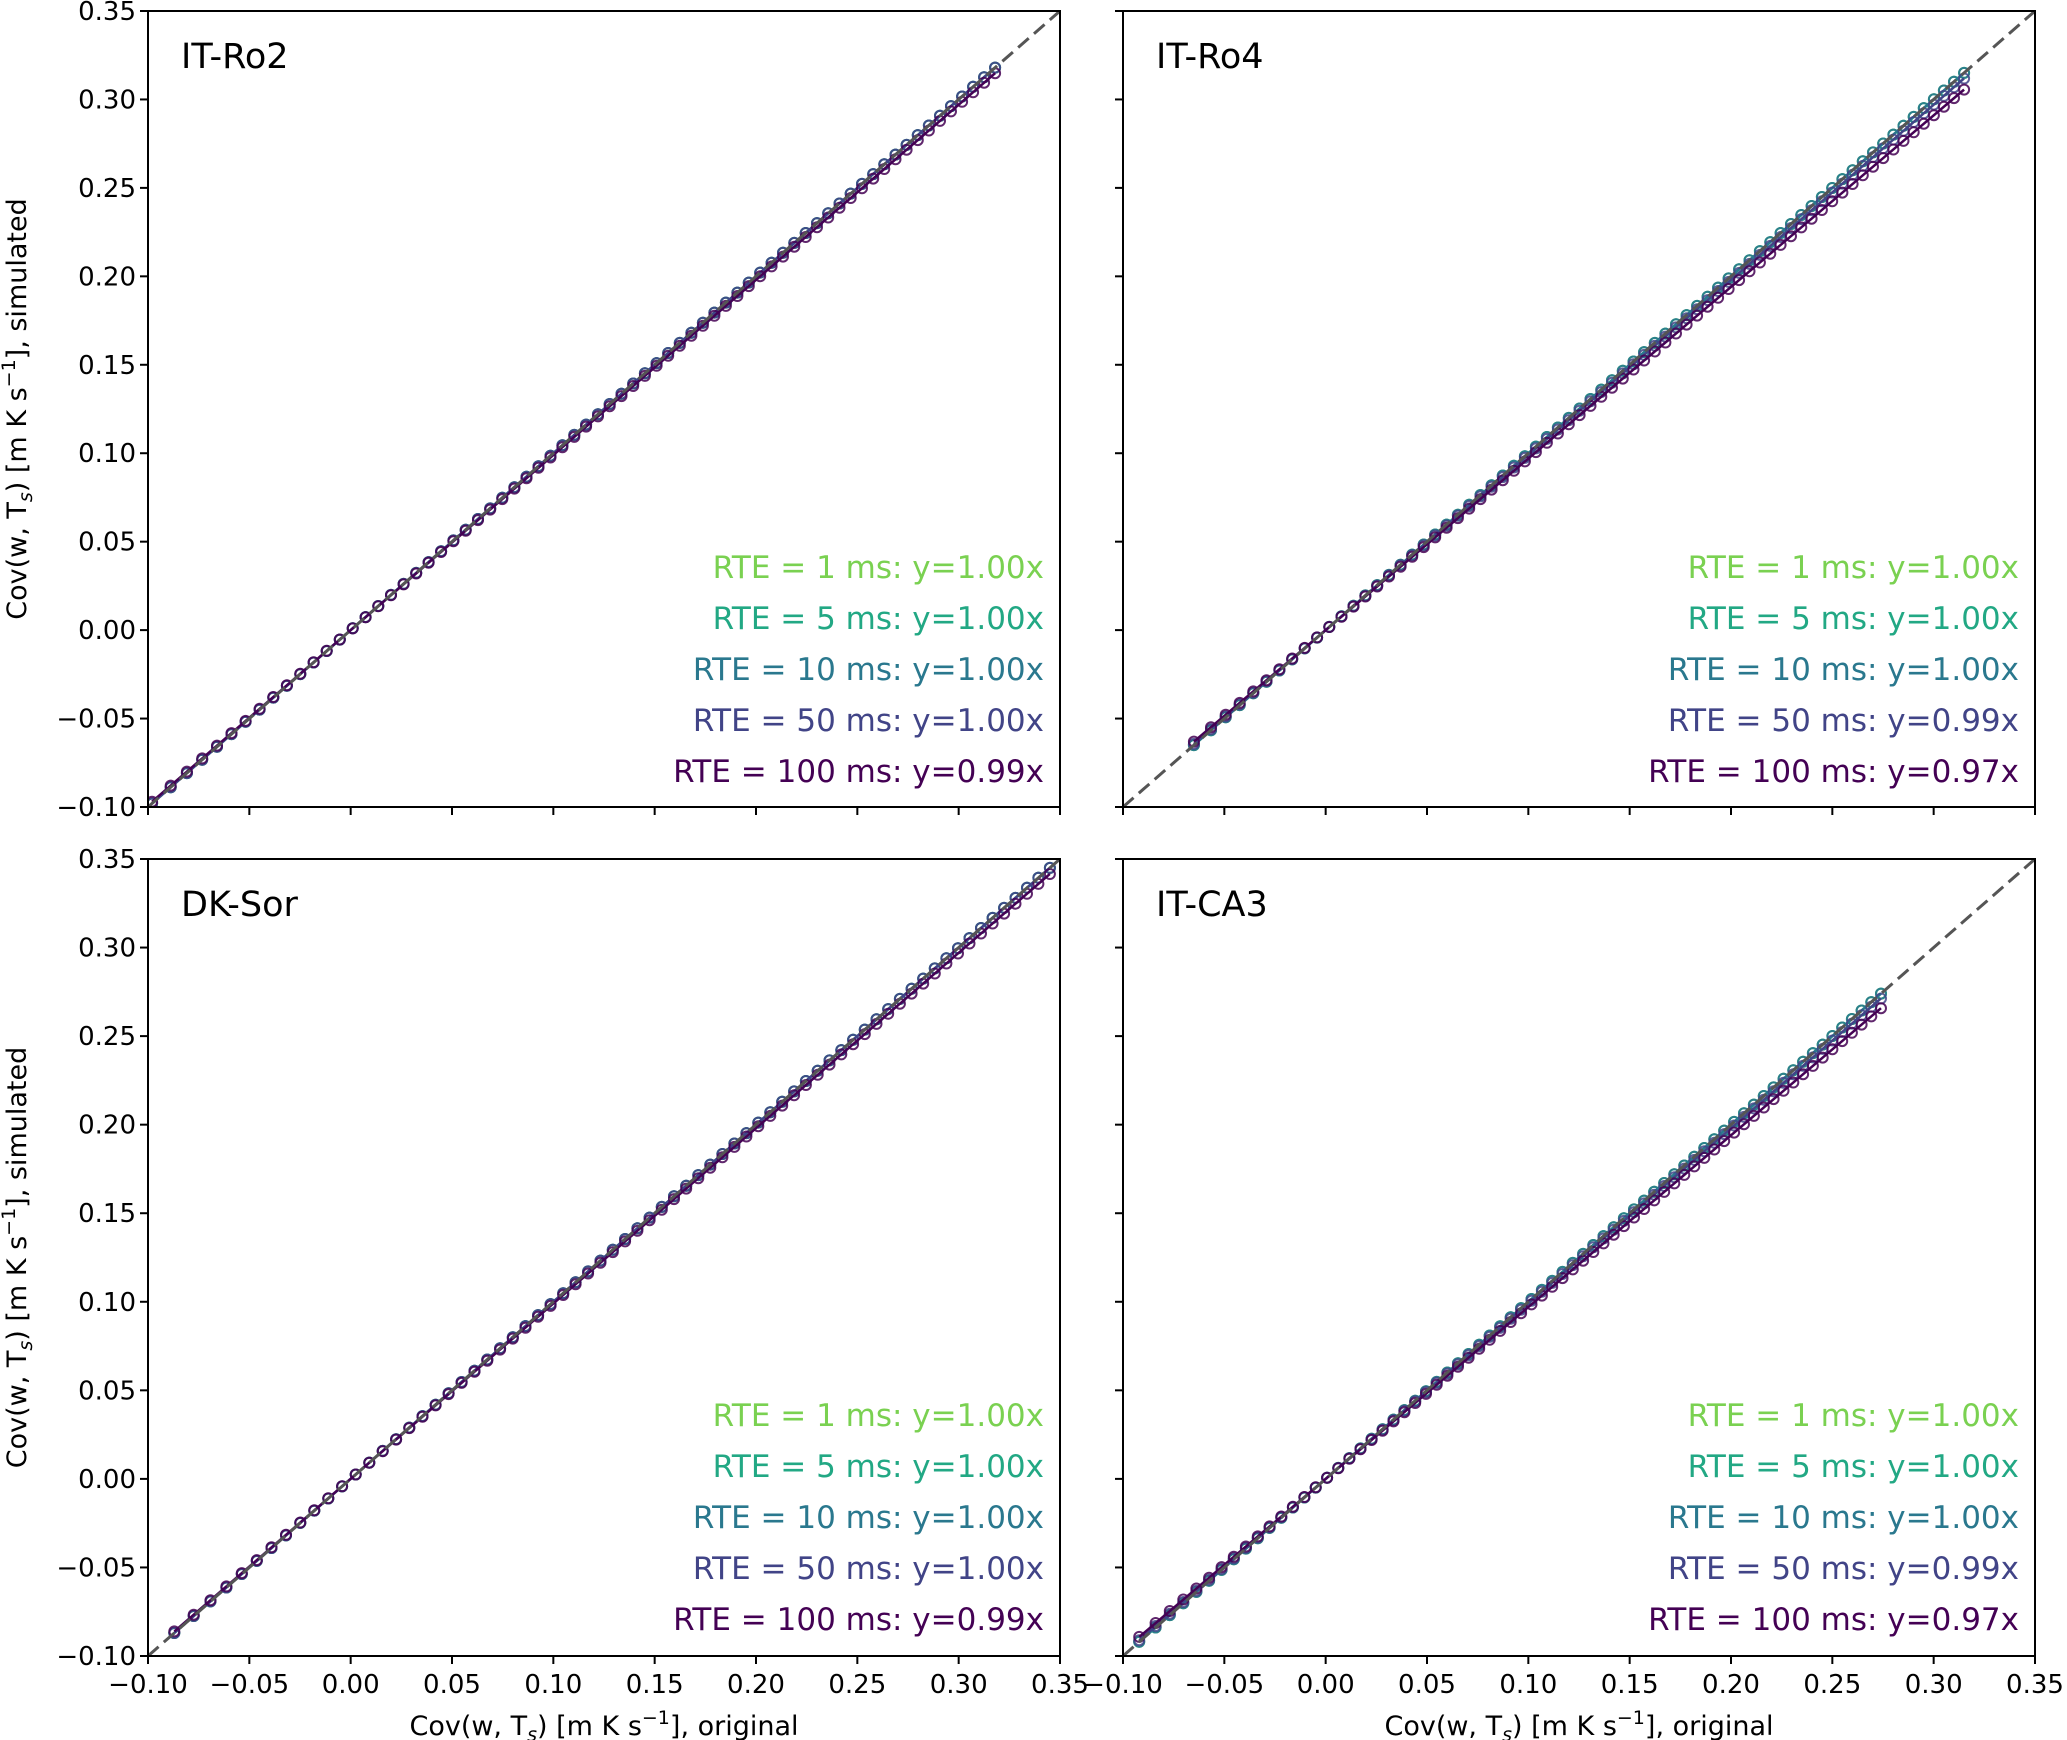 This screenshot has width=2067, height=1740. Describe the element at coordinates (857, 1685) in the screenshot. I see `x-tick-label: 0.25` at that location.